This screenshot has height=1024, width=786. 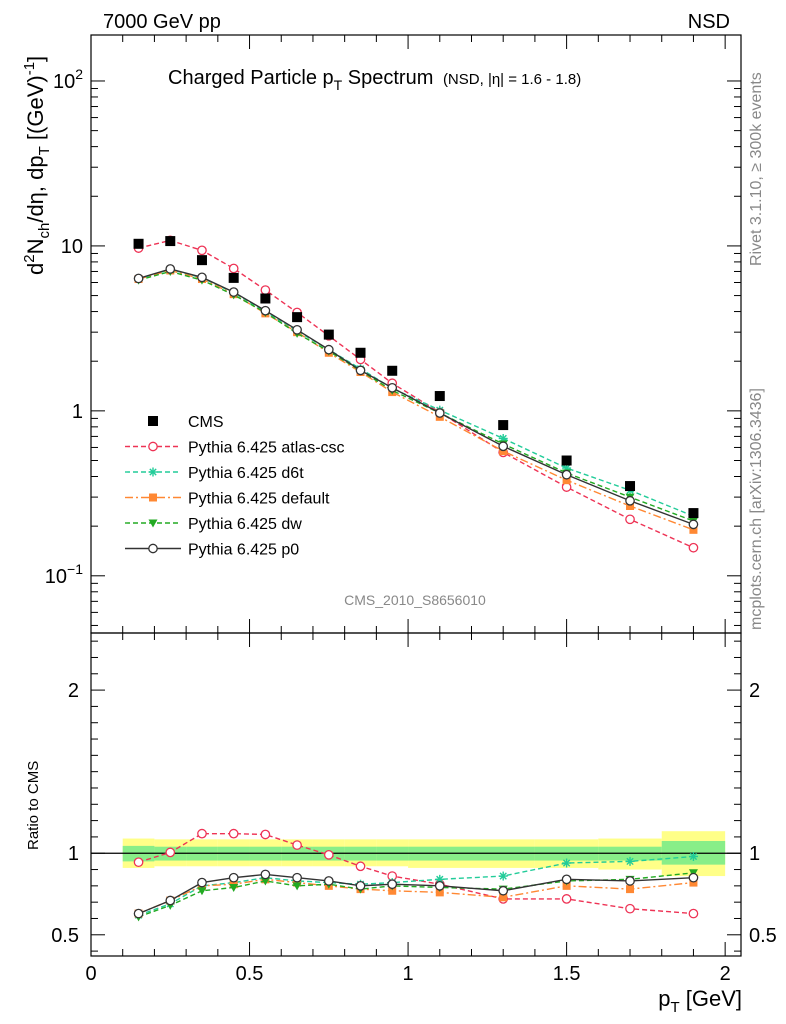 I want to click on ratio-series-default, so click(x=416, y=896).